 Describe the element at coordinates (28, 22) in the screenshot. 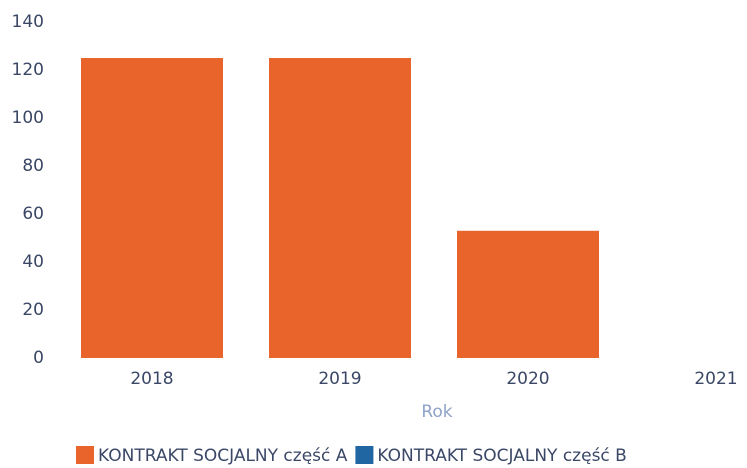

I see `y-tick-label: 140` at that location.